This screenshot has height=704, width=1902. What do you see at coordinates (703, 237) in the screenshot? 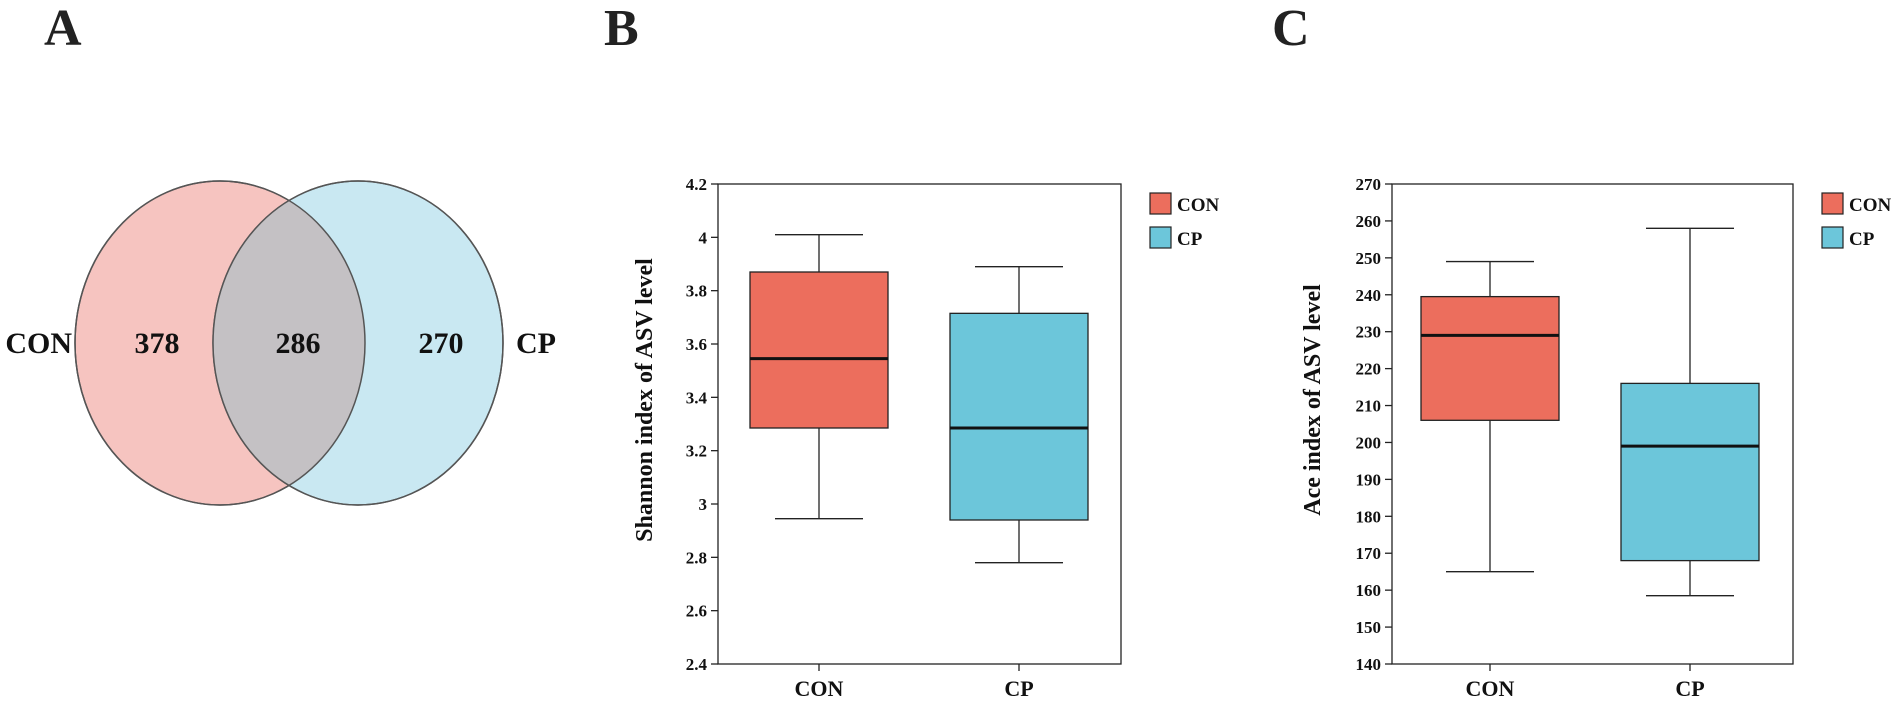
I see `shannon-ytick-label: 4` at bounding box center [703, 237].